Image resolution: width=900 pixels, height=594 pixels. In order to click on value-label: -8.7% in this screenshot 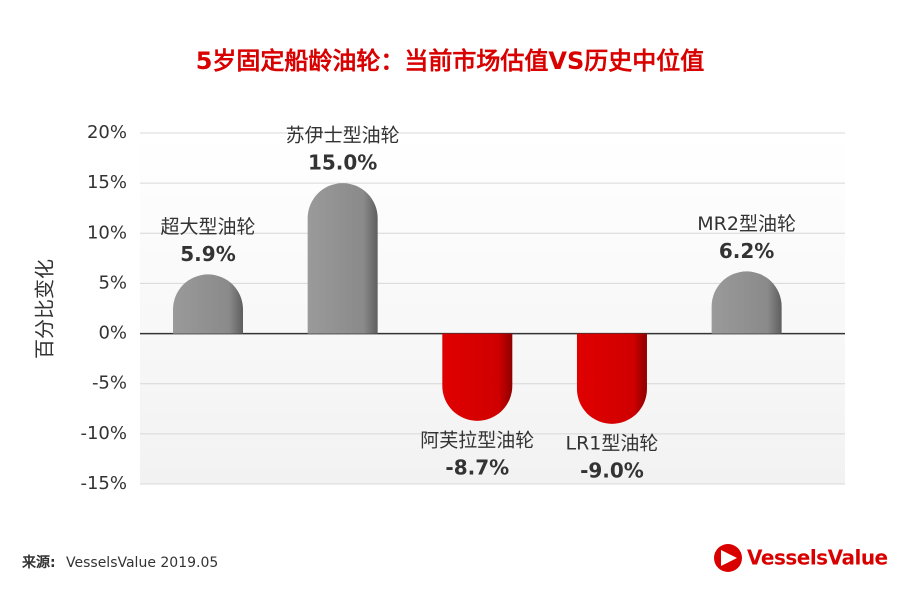, I will do `click(477, 467)`.